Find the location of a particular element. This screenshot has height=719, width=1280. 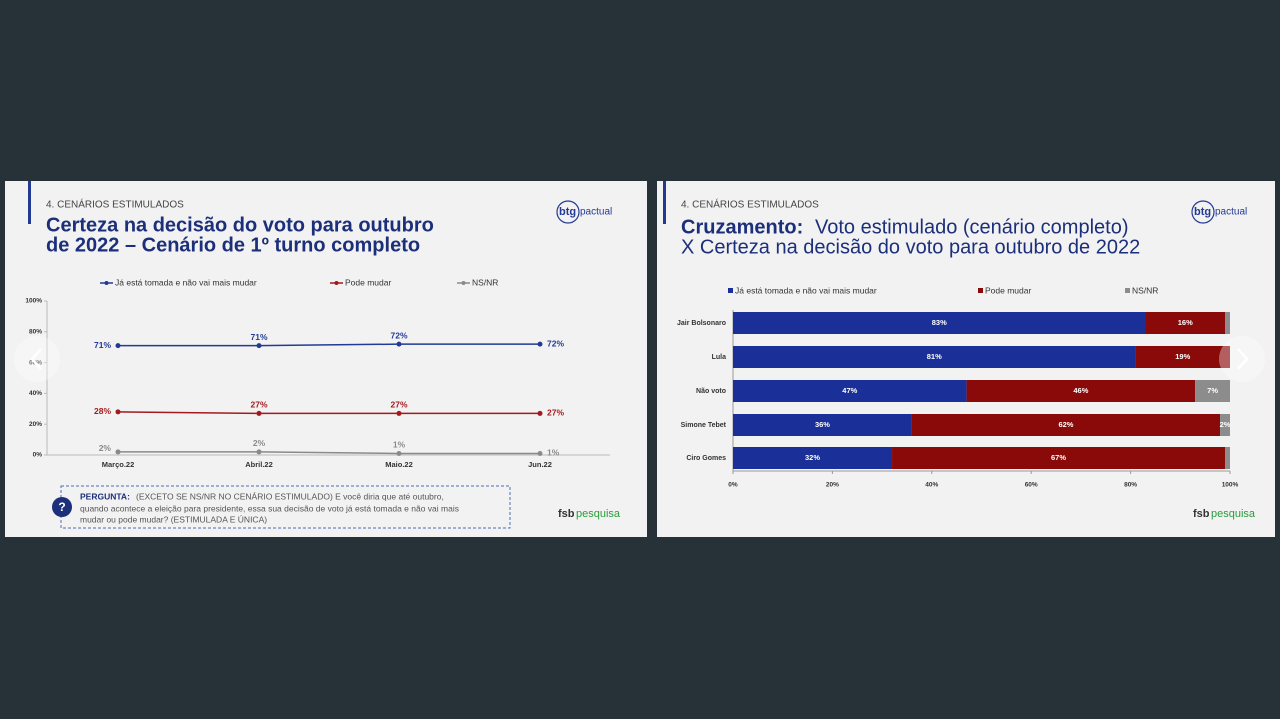

category-label: Ciro Gomes is located at coordinates (706, 458).